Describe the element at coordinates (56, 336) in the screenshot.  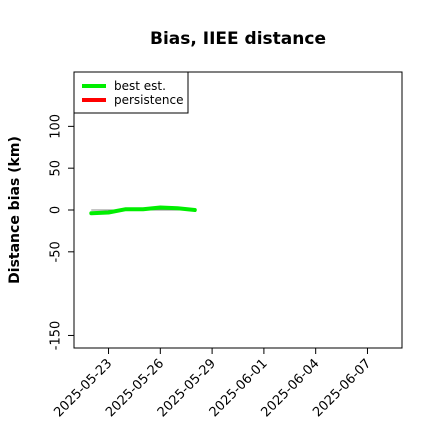
I see `y-tick-label: -150` at that location.